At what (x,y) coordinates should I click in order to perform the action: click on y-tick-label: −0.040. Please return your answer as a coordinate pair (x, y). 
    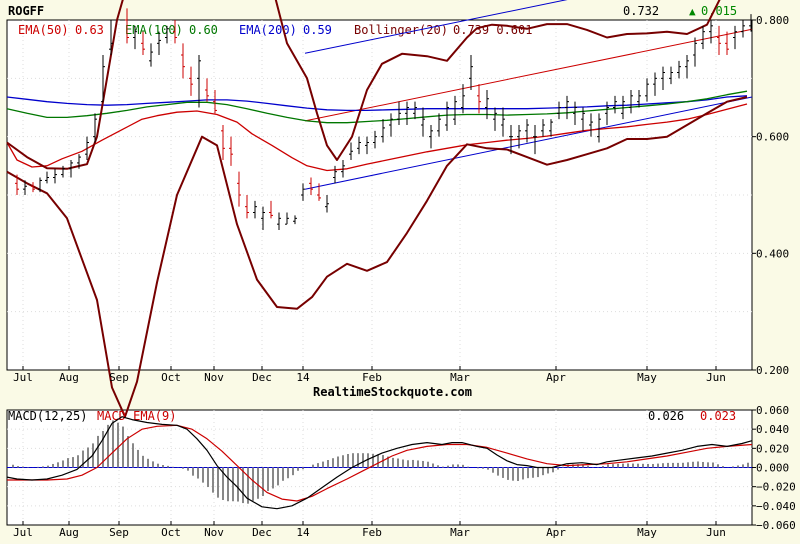
    Looking at the image, I should click on (776, 506).